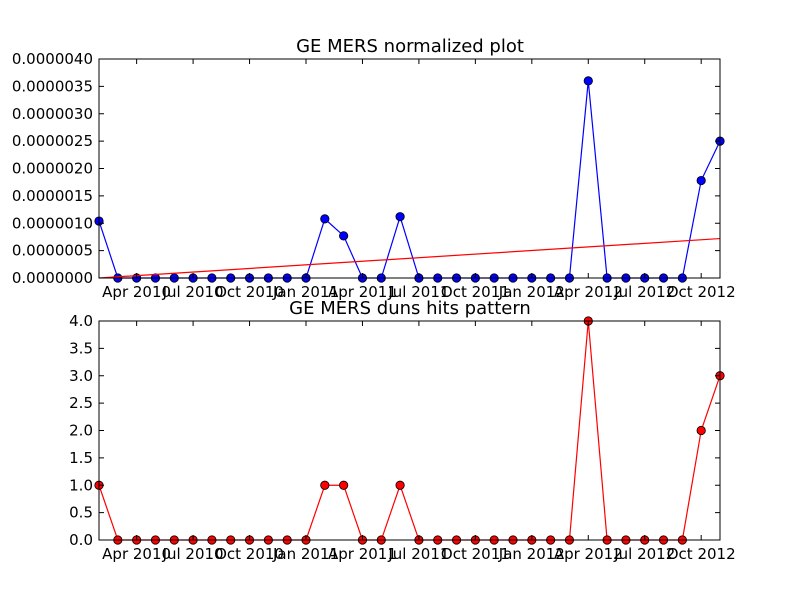 Image resolution: width=800 pixels, height=600 pixels. I want to click on y-tick-label: 0.0000035, so click(52, 86).